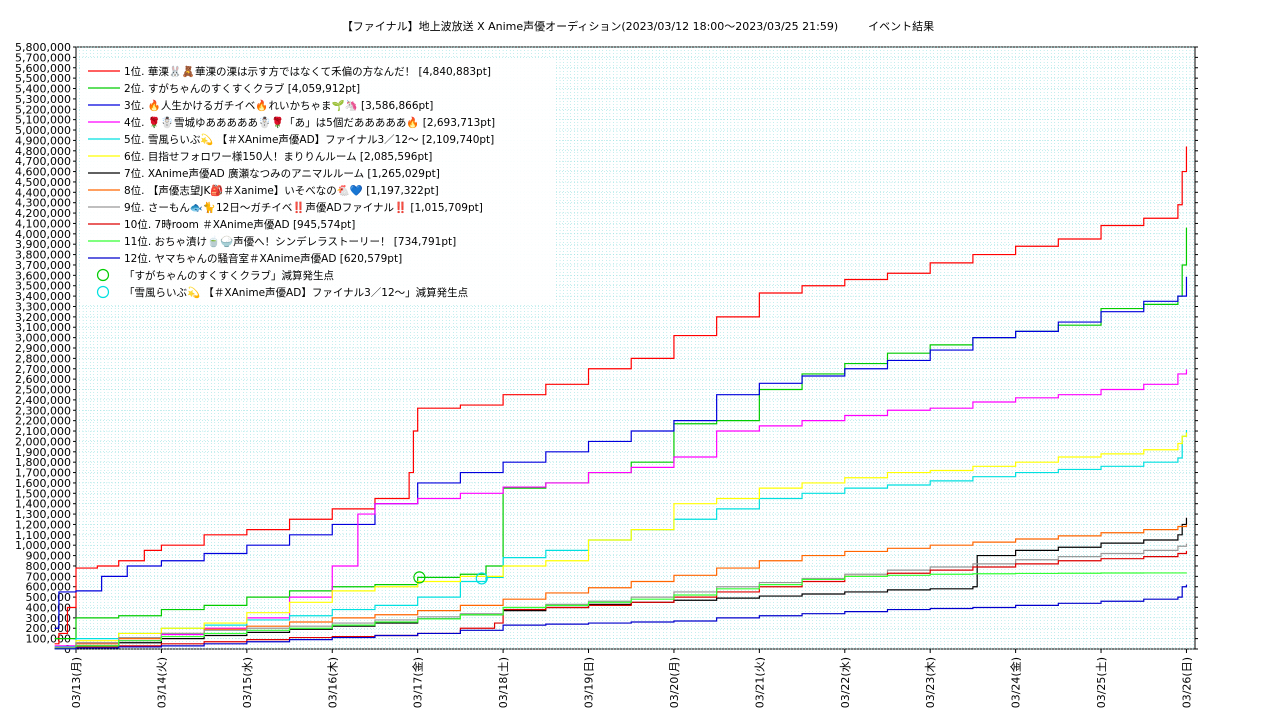 The height and width of the screenshot is (720, 1280). Describe the element at coordinates (49, 628) in the screenshot. I see `y-tick-label: 200,000` at that location.